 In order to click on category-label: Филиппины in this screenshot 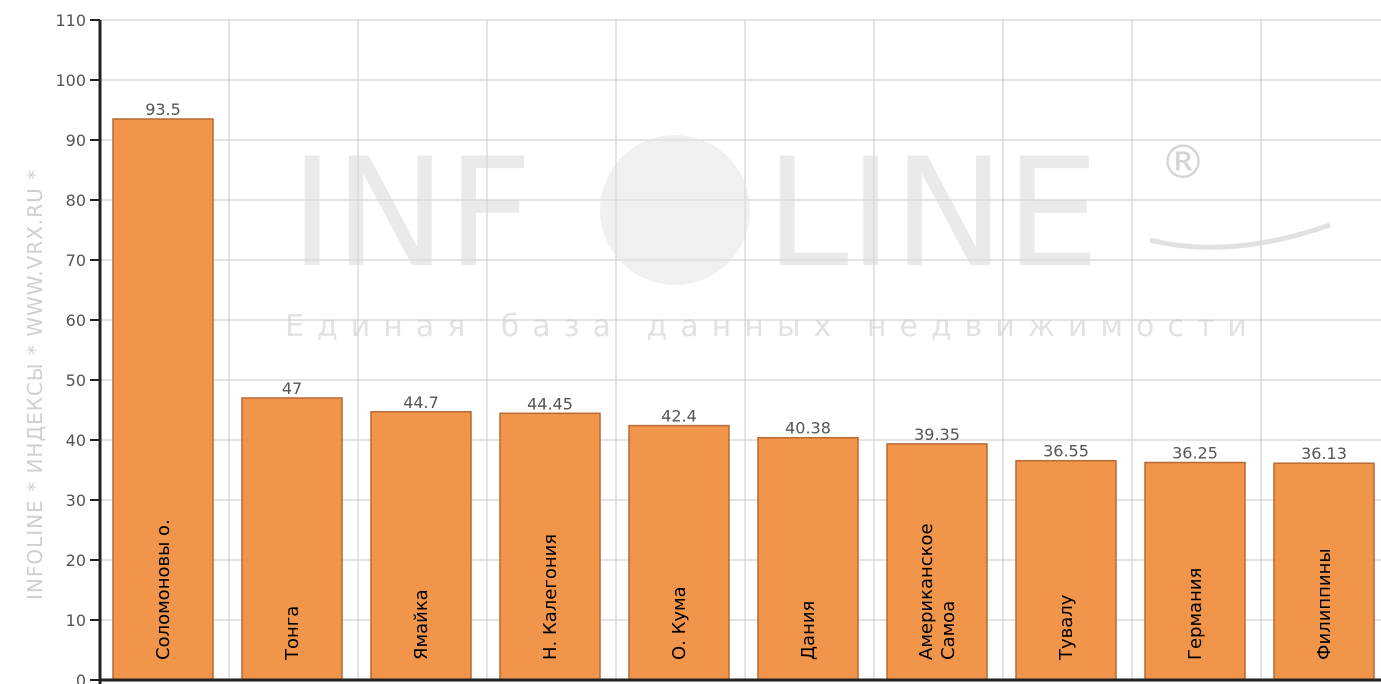, I will do `click(1324, 604)`.